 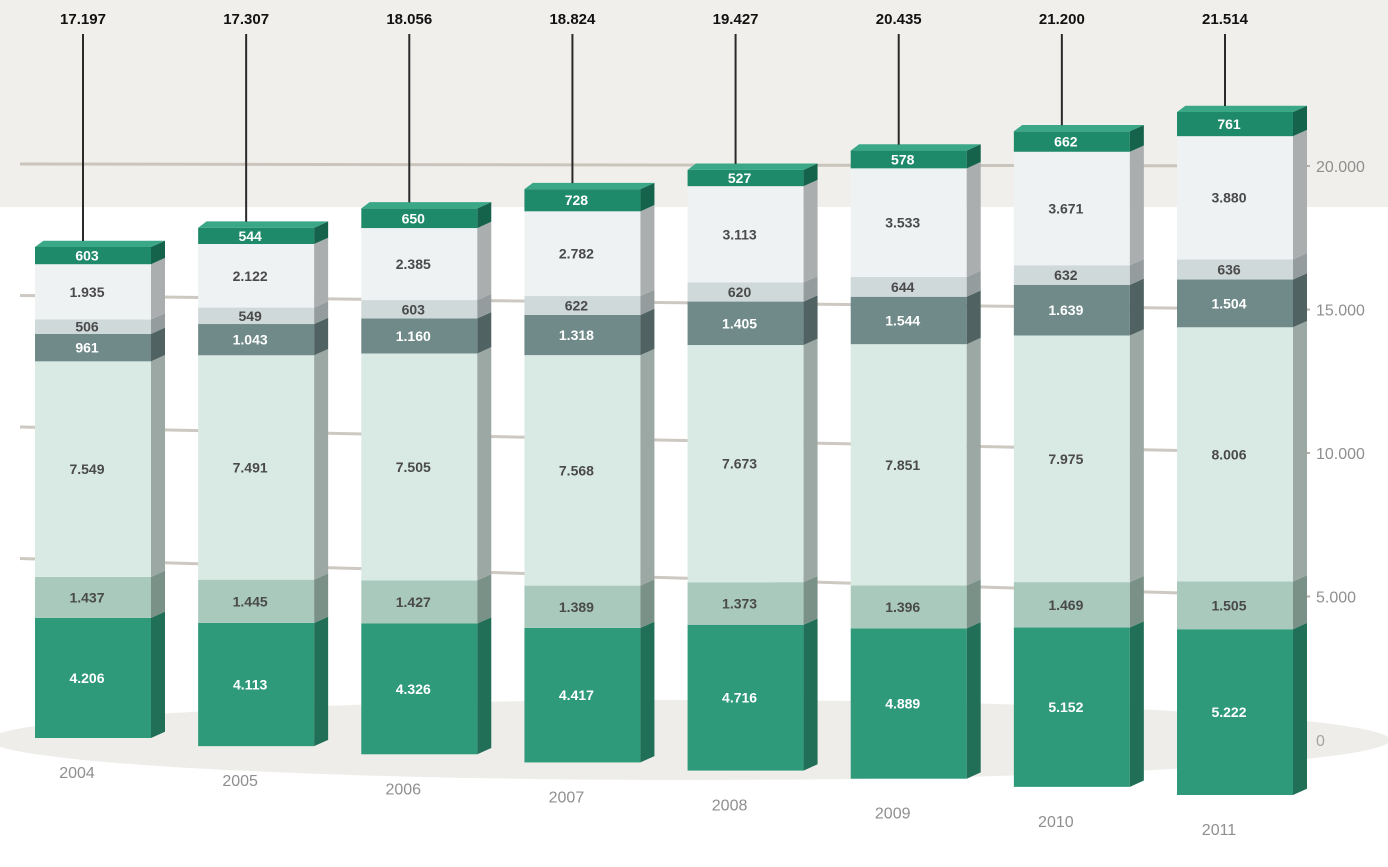 I want to click on segment-value-label: 549, so click(x=250, y=316).